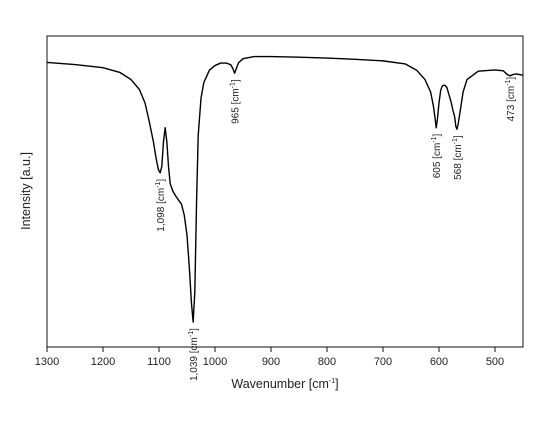 This screenshot has height=428, width=550. What do you see at coordinates (194, 359) in the screenshot?
I see `peak-label-text: 1,039 [cm` at bounding box center [194, 359].